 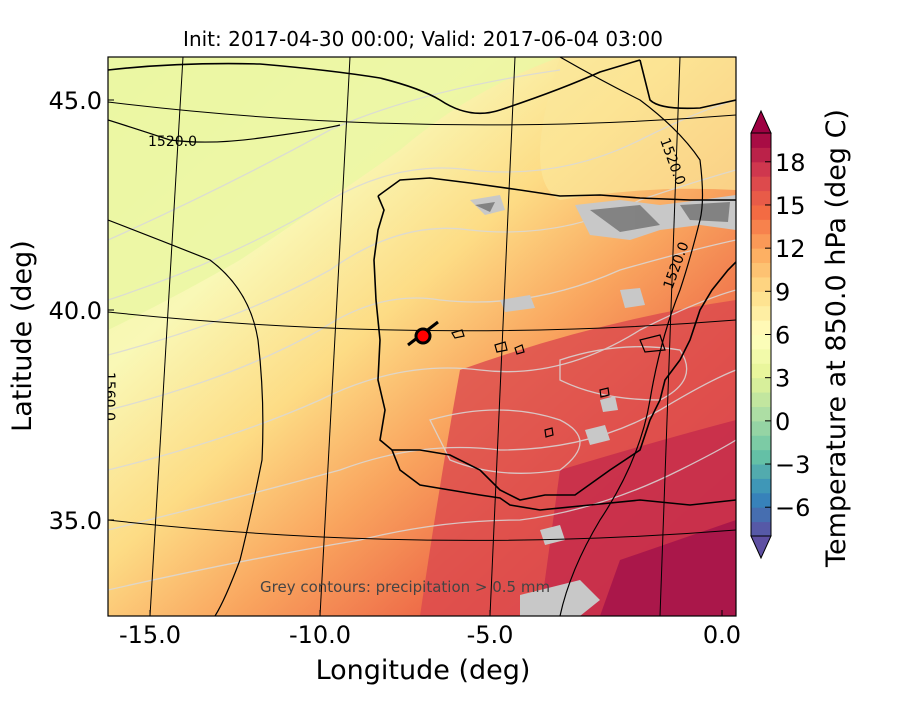 I want to click on inland-features, so click(x=558, y=383).